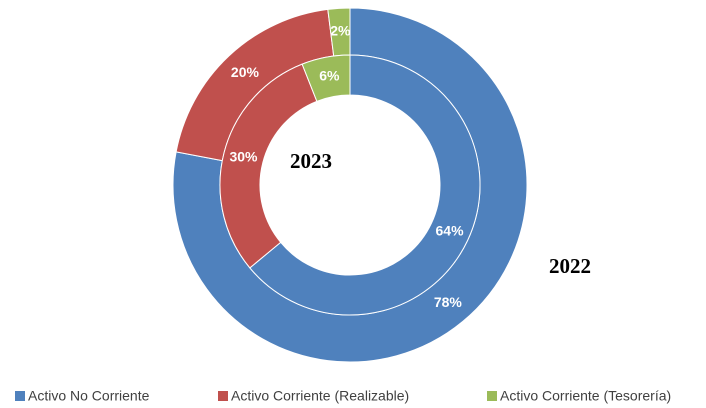 This screenshot has width=706, height=408. Describe the element at coordinates (89, 396) in the screenshot. I see `legend-label: Activo No Corriente` at that location.